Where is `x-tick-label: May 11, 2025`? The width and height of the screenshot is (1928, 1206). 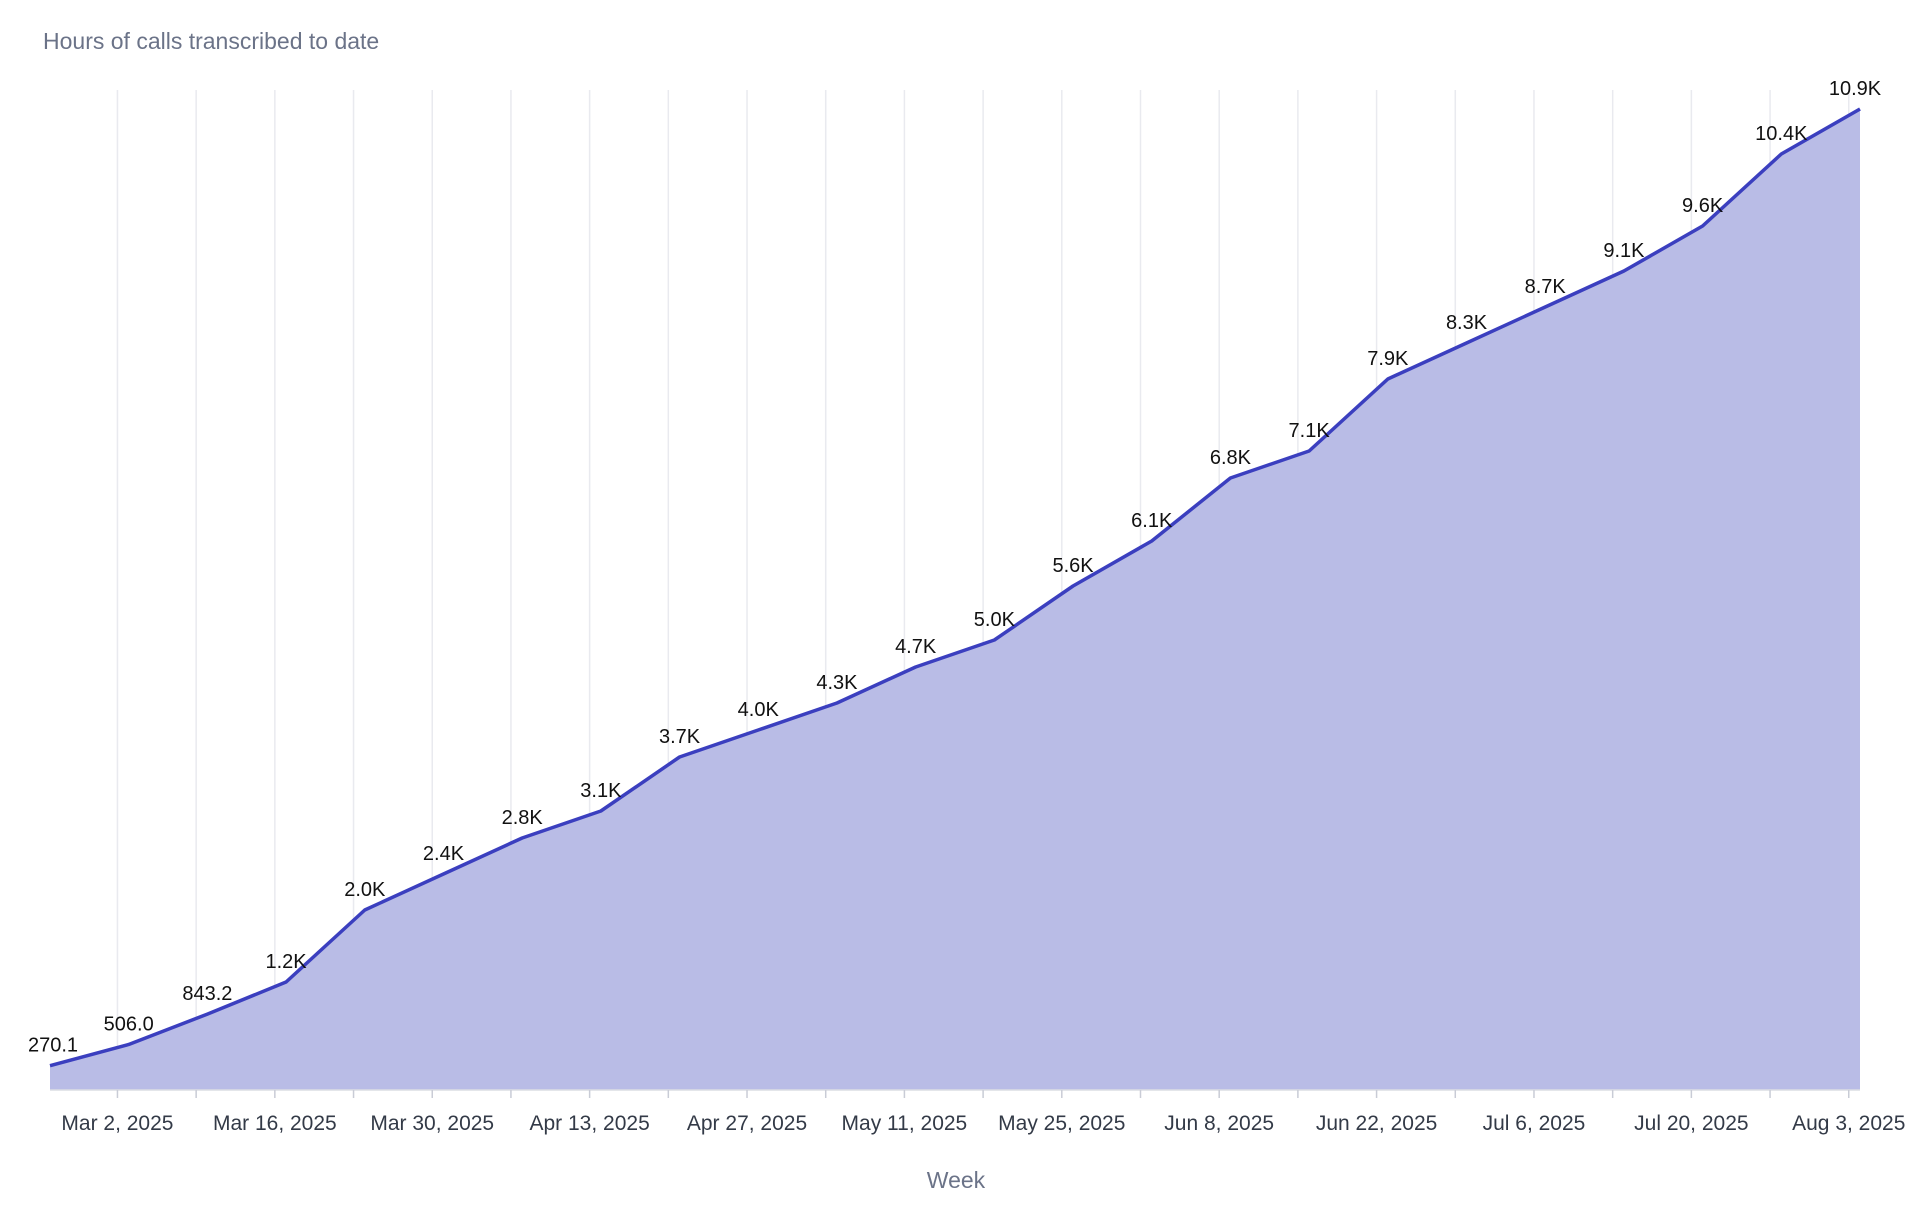
x-tick-label: May 11, 2025 is located at coordinates (905, 1123).